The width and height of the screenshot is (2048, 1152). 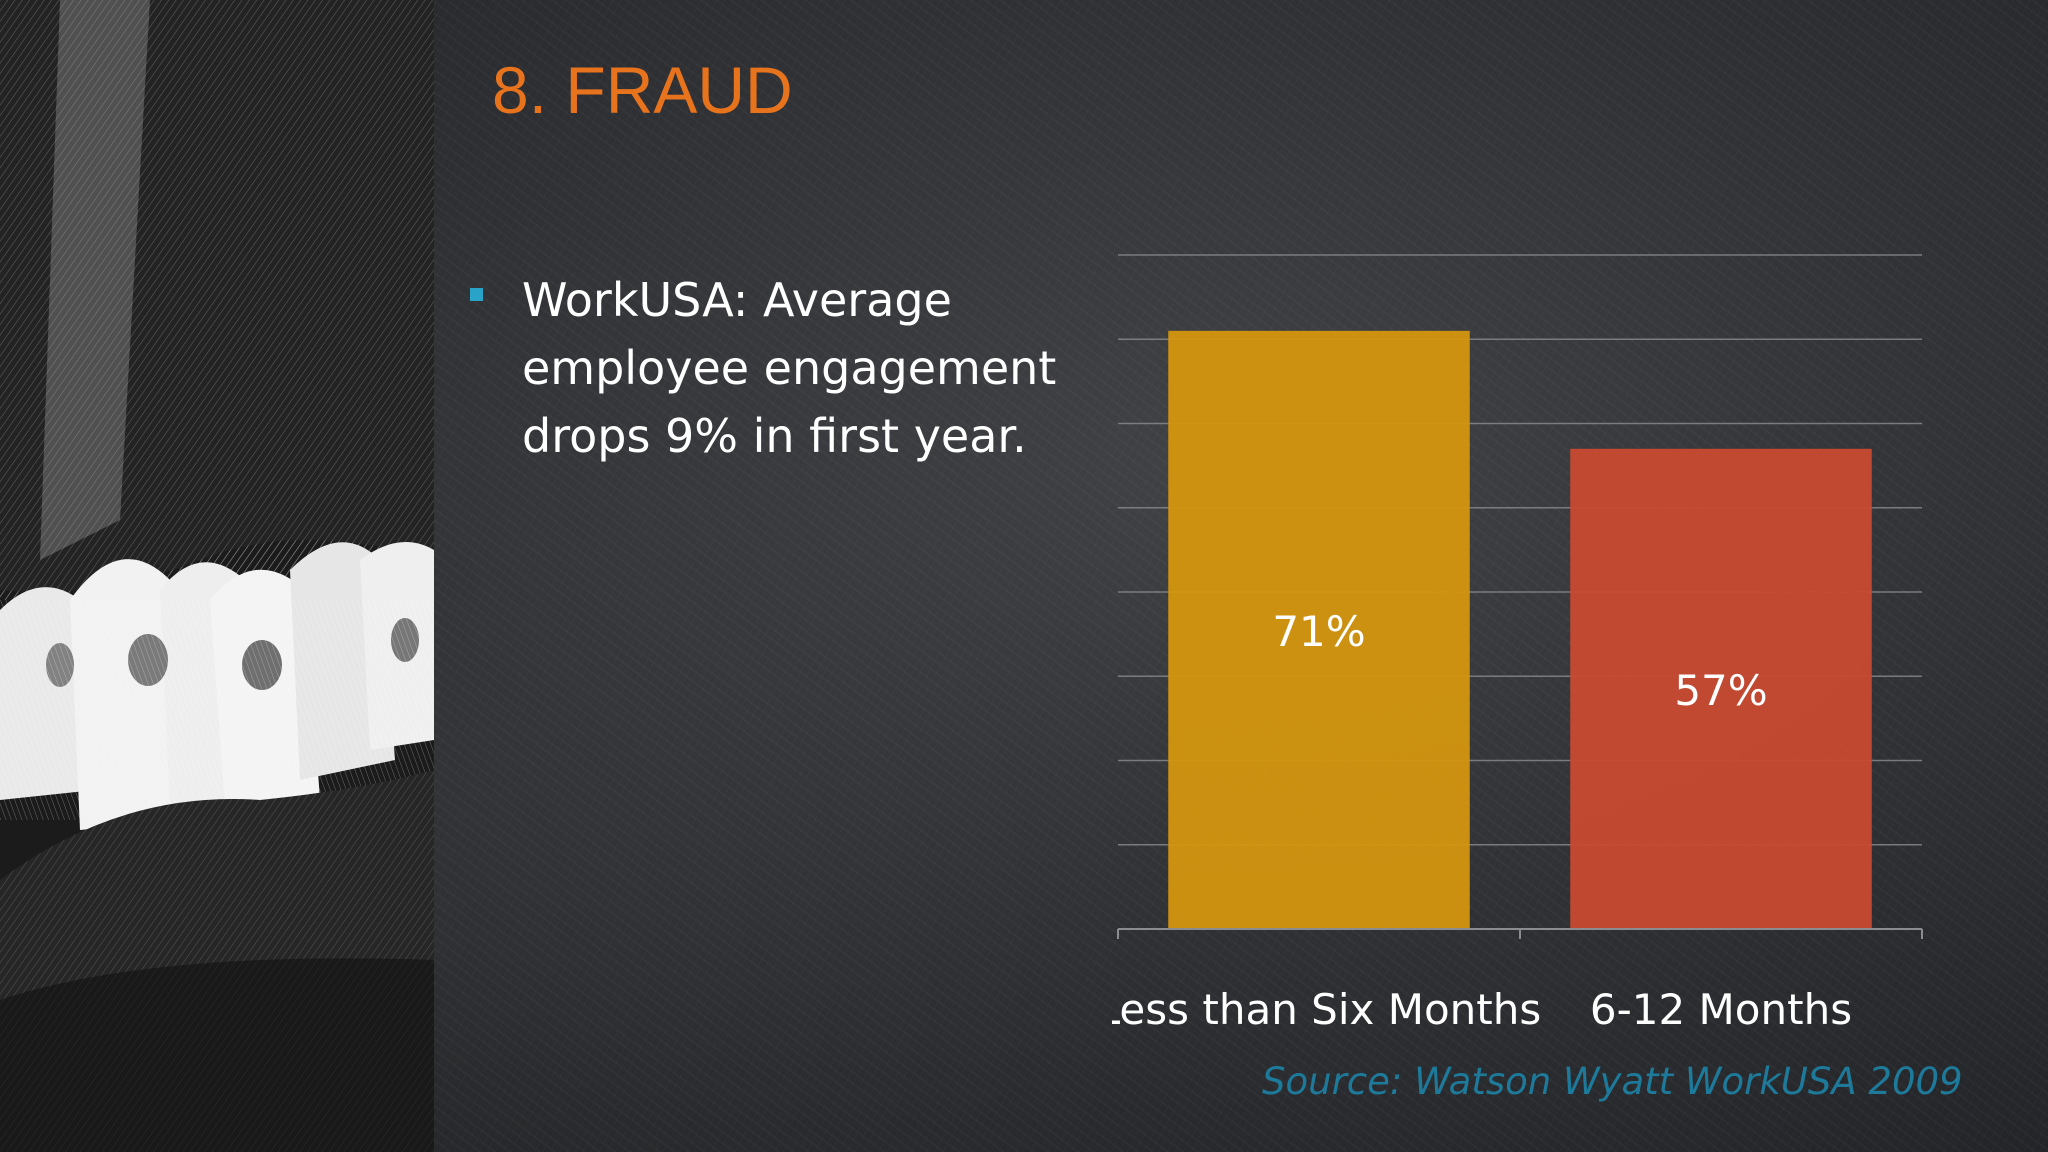 I want to click on category-label-2: 6-12 Months, so click(x=1721, y=1009).